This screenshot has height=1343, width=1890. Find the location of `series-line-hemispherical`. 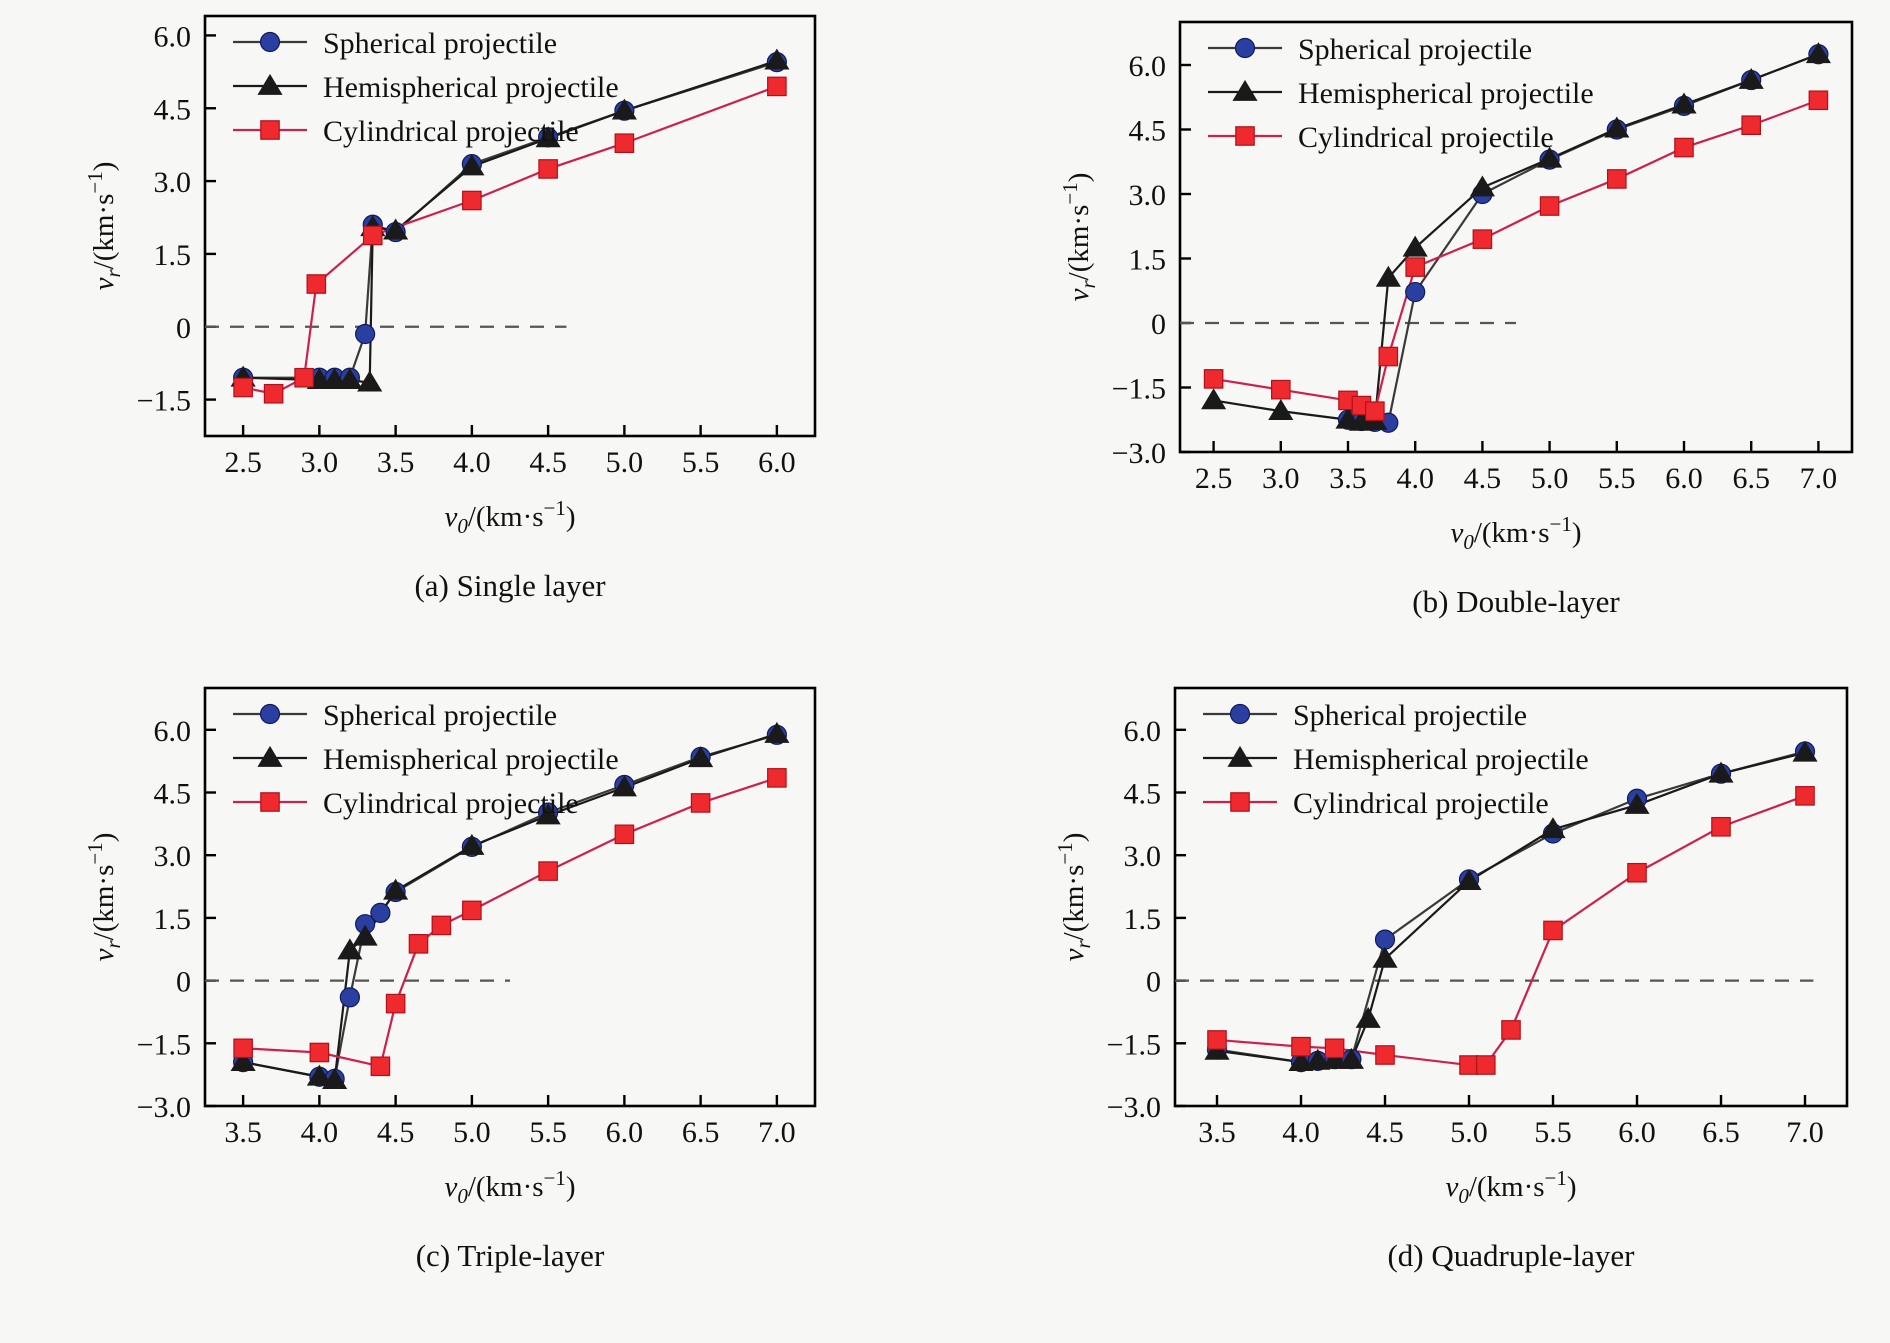

series-line-hemispherical is located at coordinates (510, 907).